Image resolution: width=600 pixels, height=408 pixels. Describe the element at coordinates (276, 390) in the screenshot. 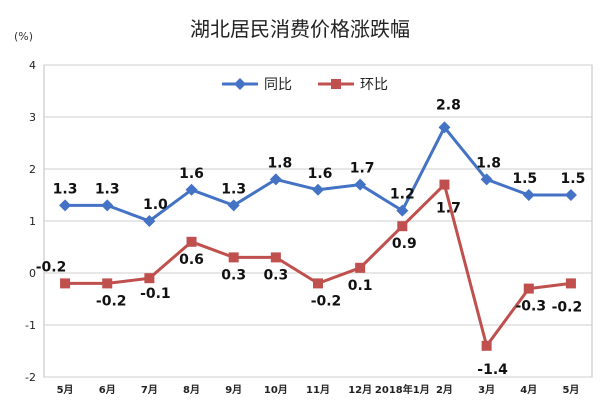

I see `x-tick-label: 10月` at that location.